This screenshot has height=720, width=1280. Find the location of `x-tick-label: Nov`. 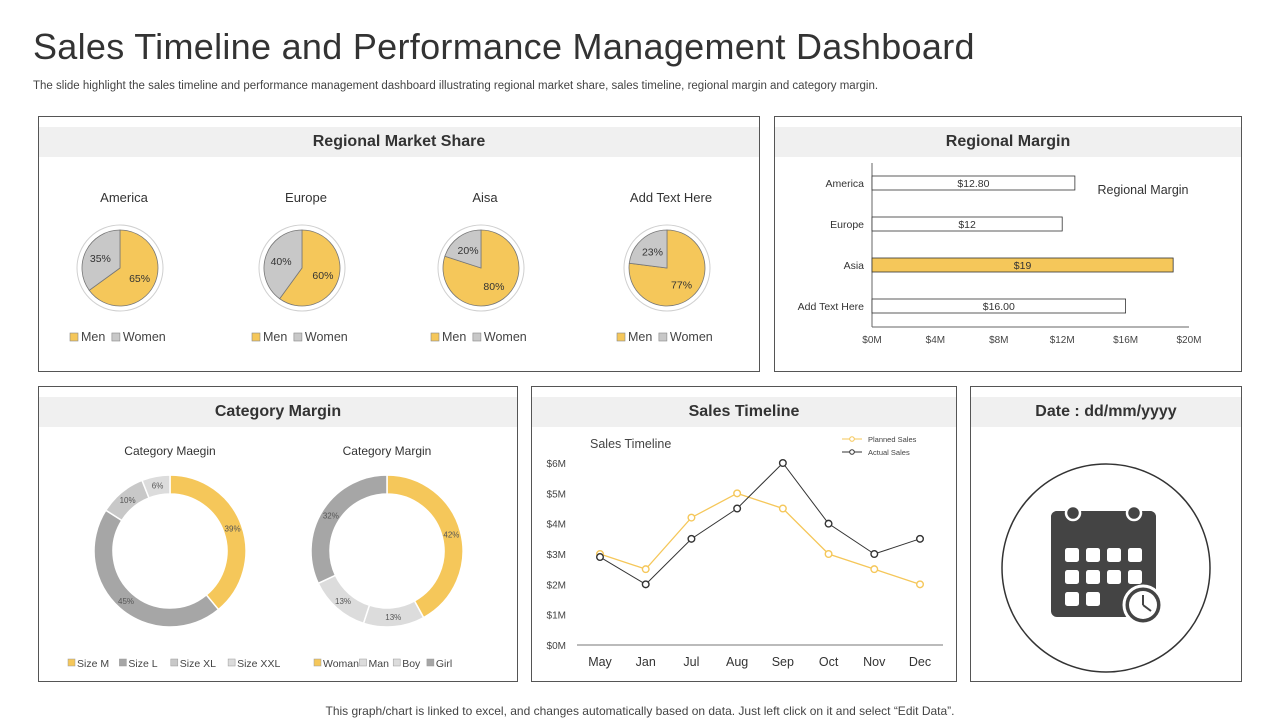

x-tick-label: Nov is located at coordinates (874, 662).